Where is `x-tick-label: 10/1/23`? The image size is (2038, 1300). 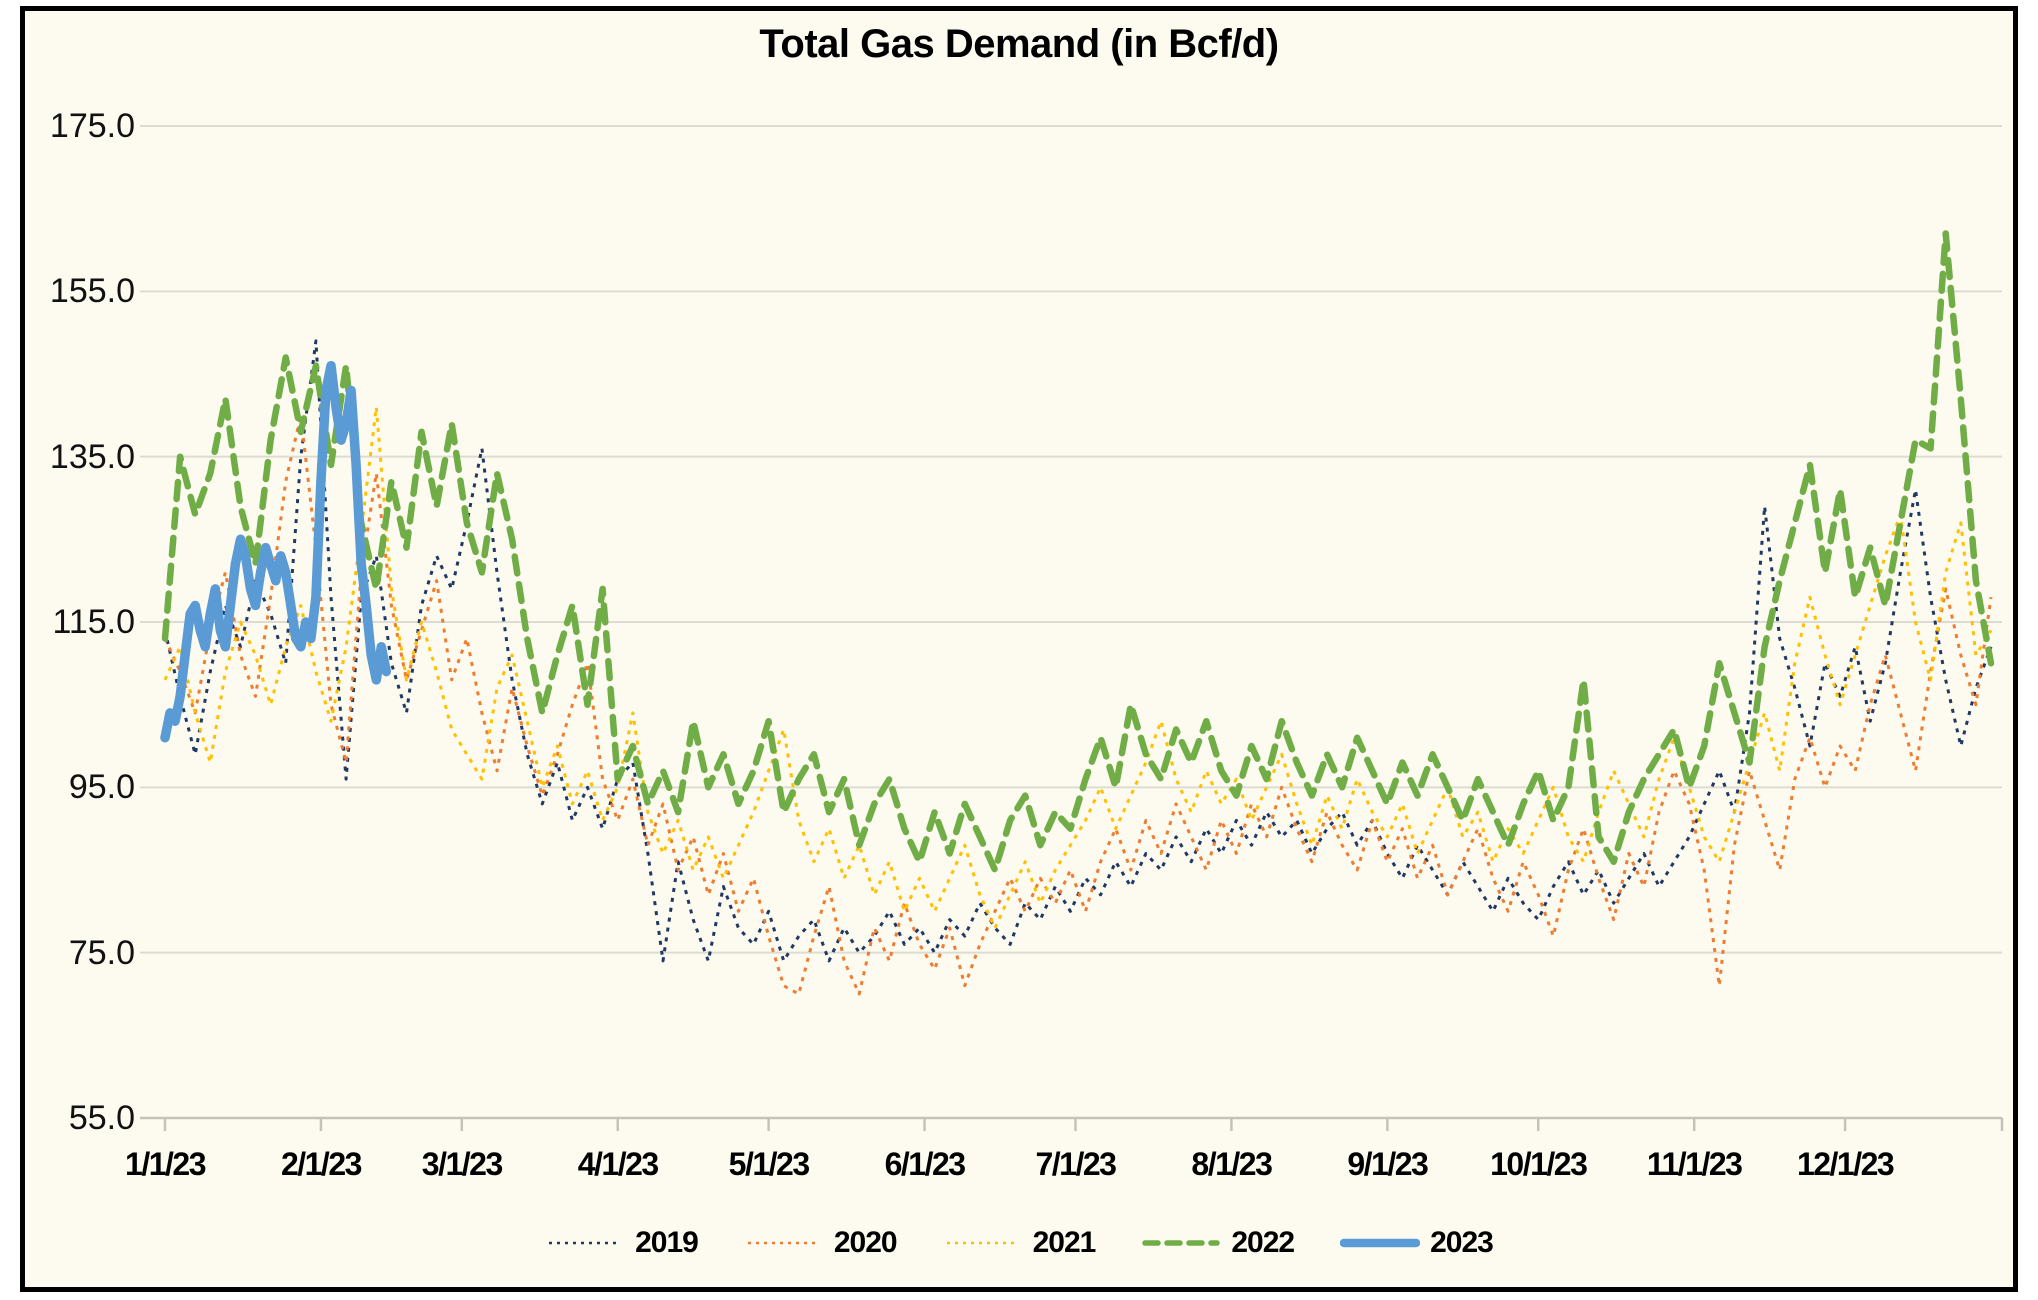 x-tick-label: 10/1/23 is located at coordinates (1539, 1164).